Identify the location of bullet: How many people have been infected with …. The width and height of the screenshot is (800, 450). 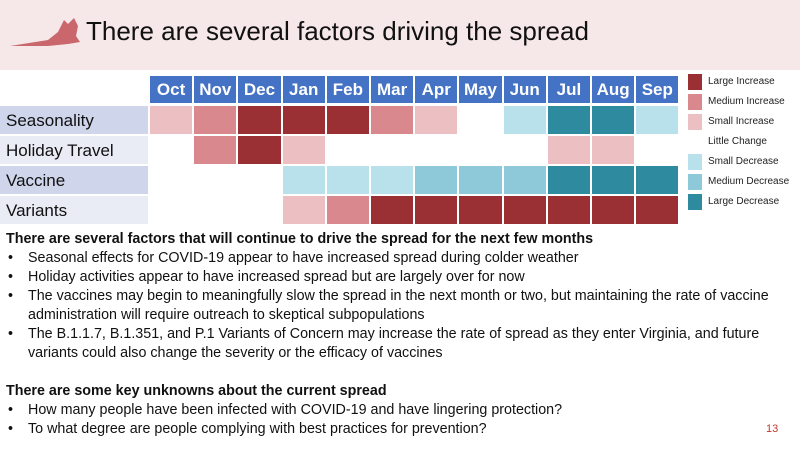
(402, 410).